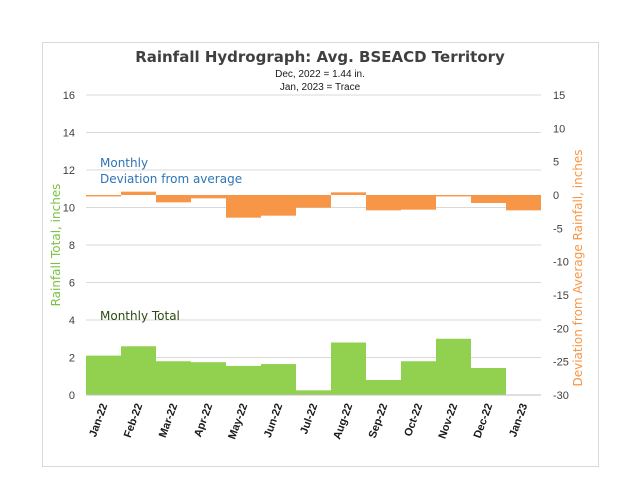 The width and height of the screenshot is (640, 494). I want to click on y-right-tick-label-9: 15, so click(559, 96).